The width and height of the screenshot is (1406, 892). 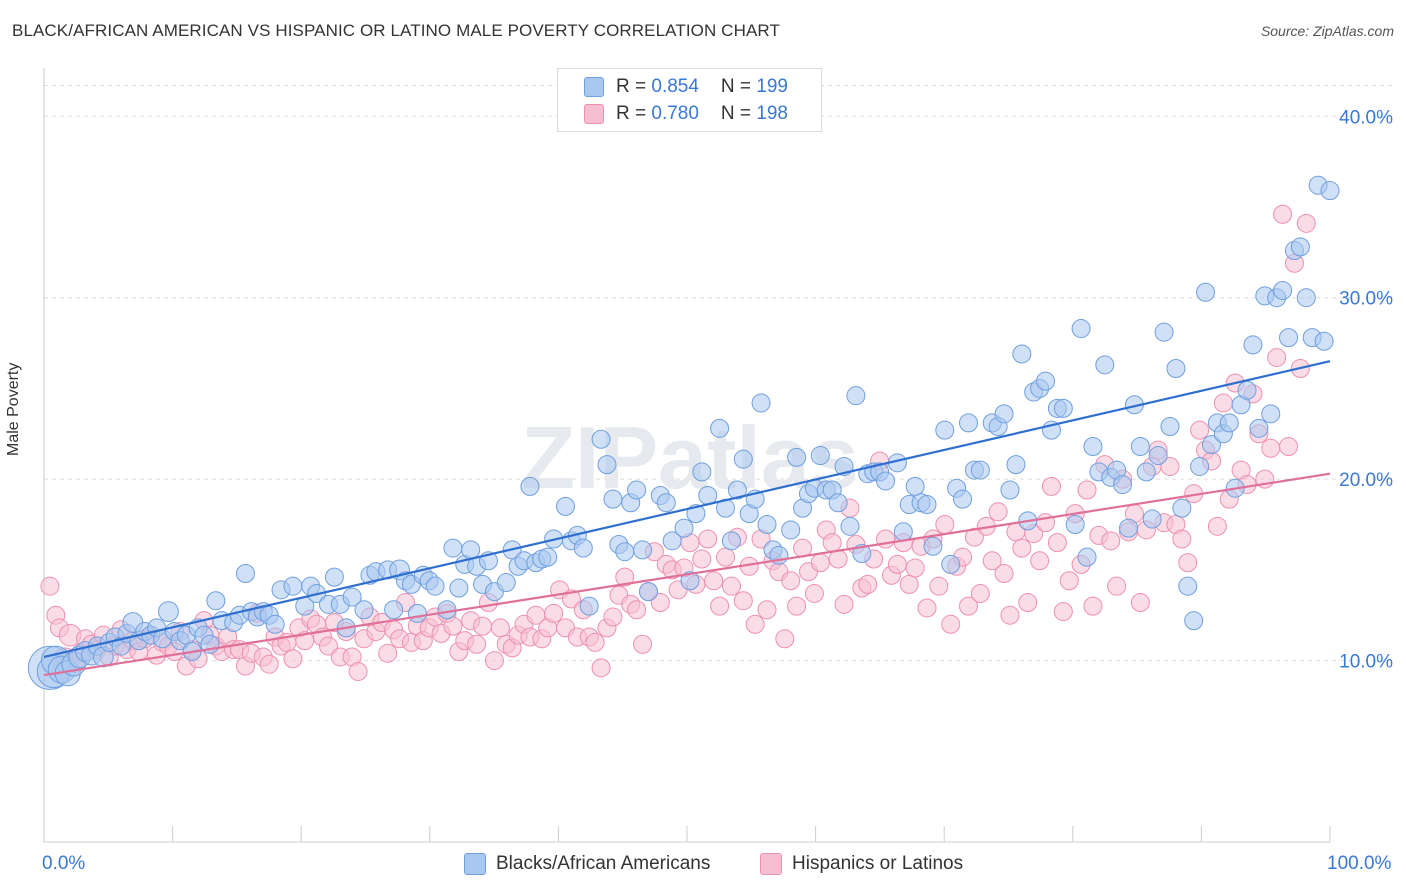 I want to click on legend-label: Blacks/African Americans, so click(x=603, y=863).